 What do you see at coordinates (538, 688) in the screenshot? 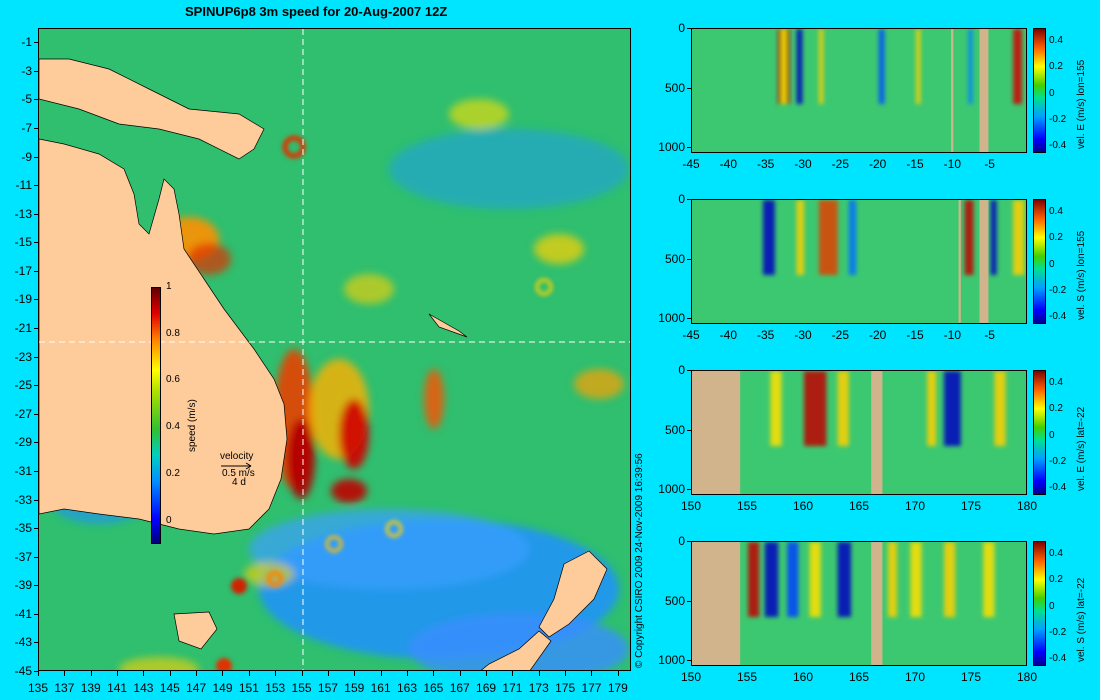
I see `map-x-tick-label: 173` at bounding box center [538, 688].